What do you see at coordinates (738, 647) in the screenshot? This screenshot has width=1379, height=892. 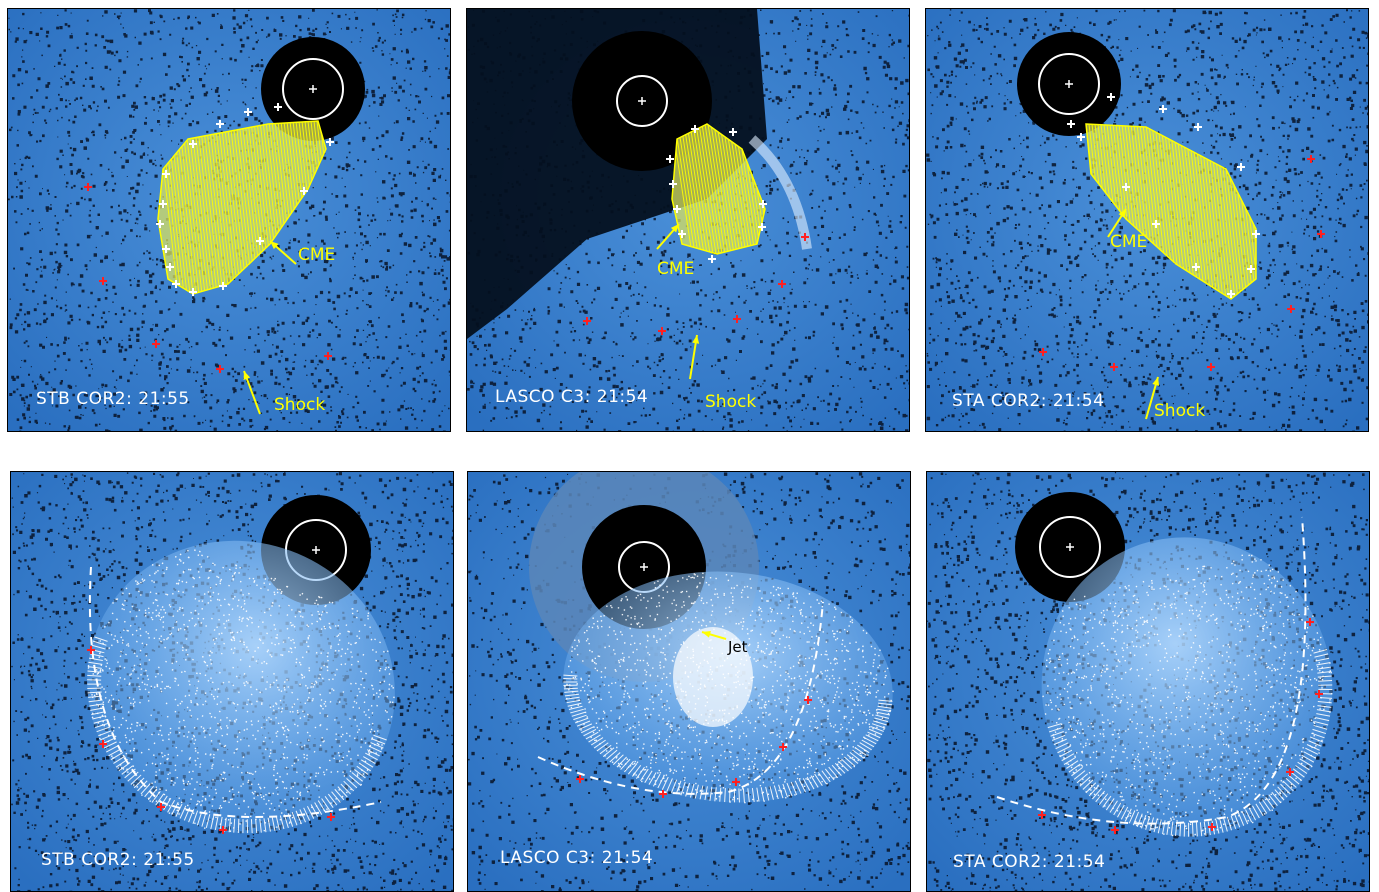 I see `jet-annotation: Jet` at bounding box center [738, 647].